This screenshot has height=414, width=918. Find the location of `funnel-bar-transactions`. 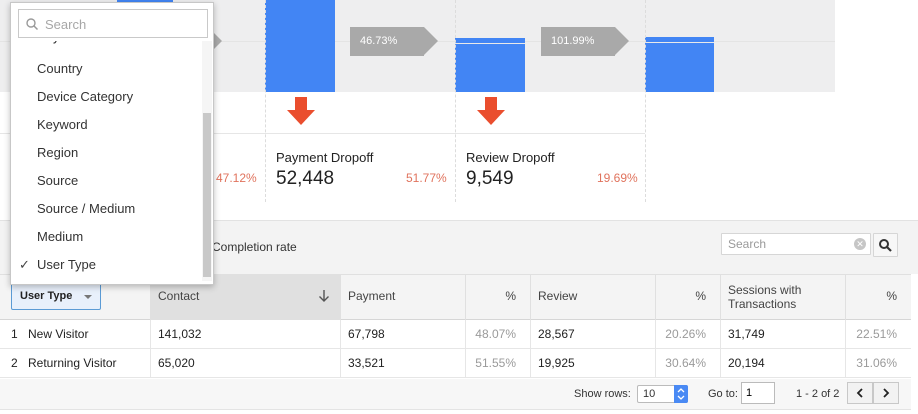

funnel-bar-transactions is located at coordinates (679, 64).